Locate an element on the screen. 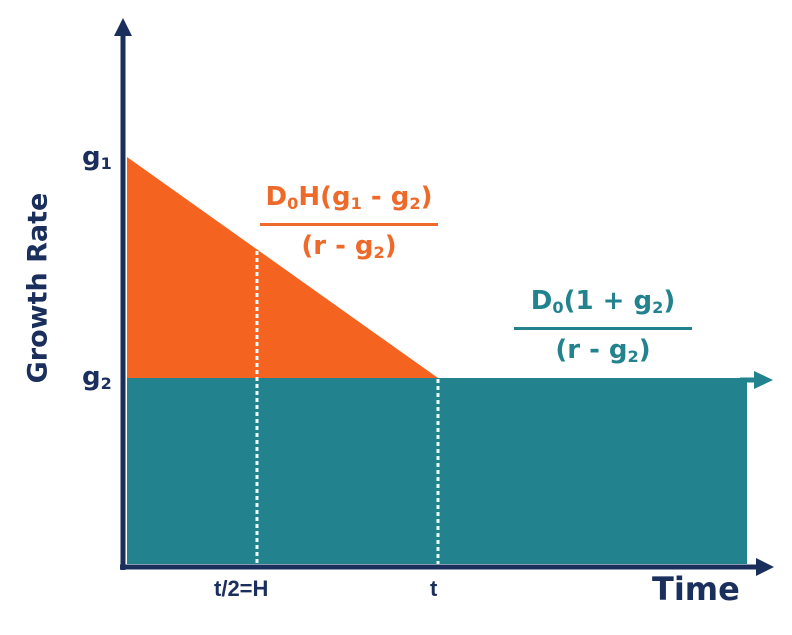 This screenshot has height=635, width=792. formula-numerator: D0(1 + g2) is located at coordinates (603, 302).